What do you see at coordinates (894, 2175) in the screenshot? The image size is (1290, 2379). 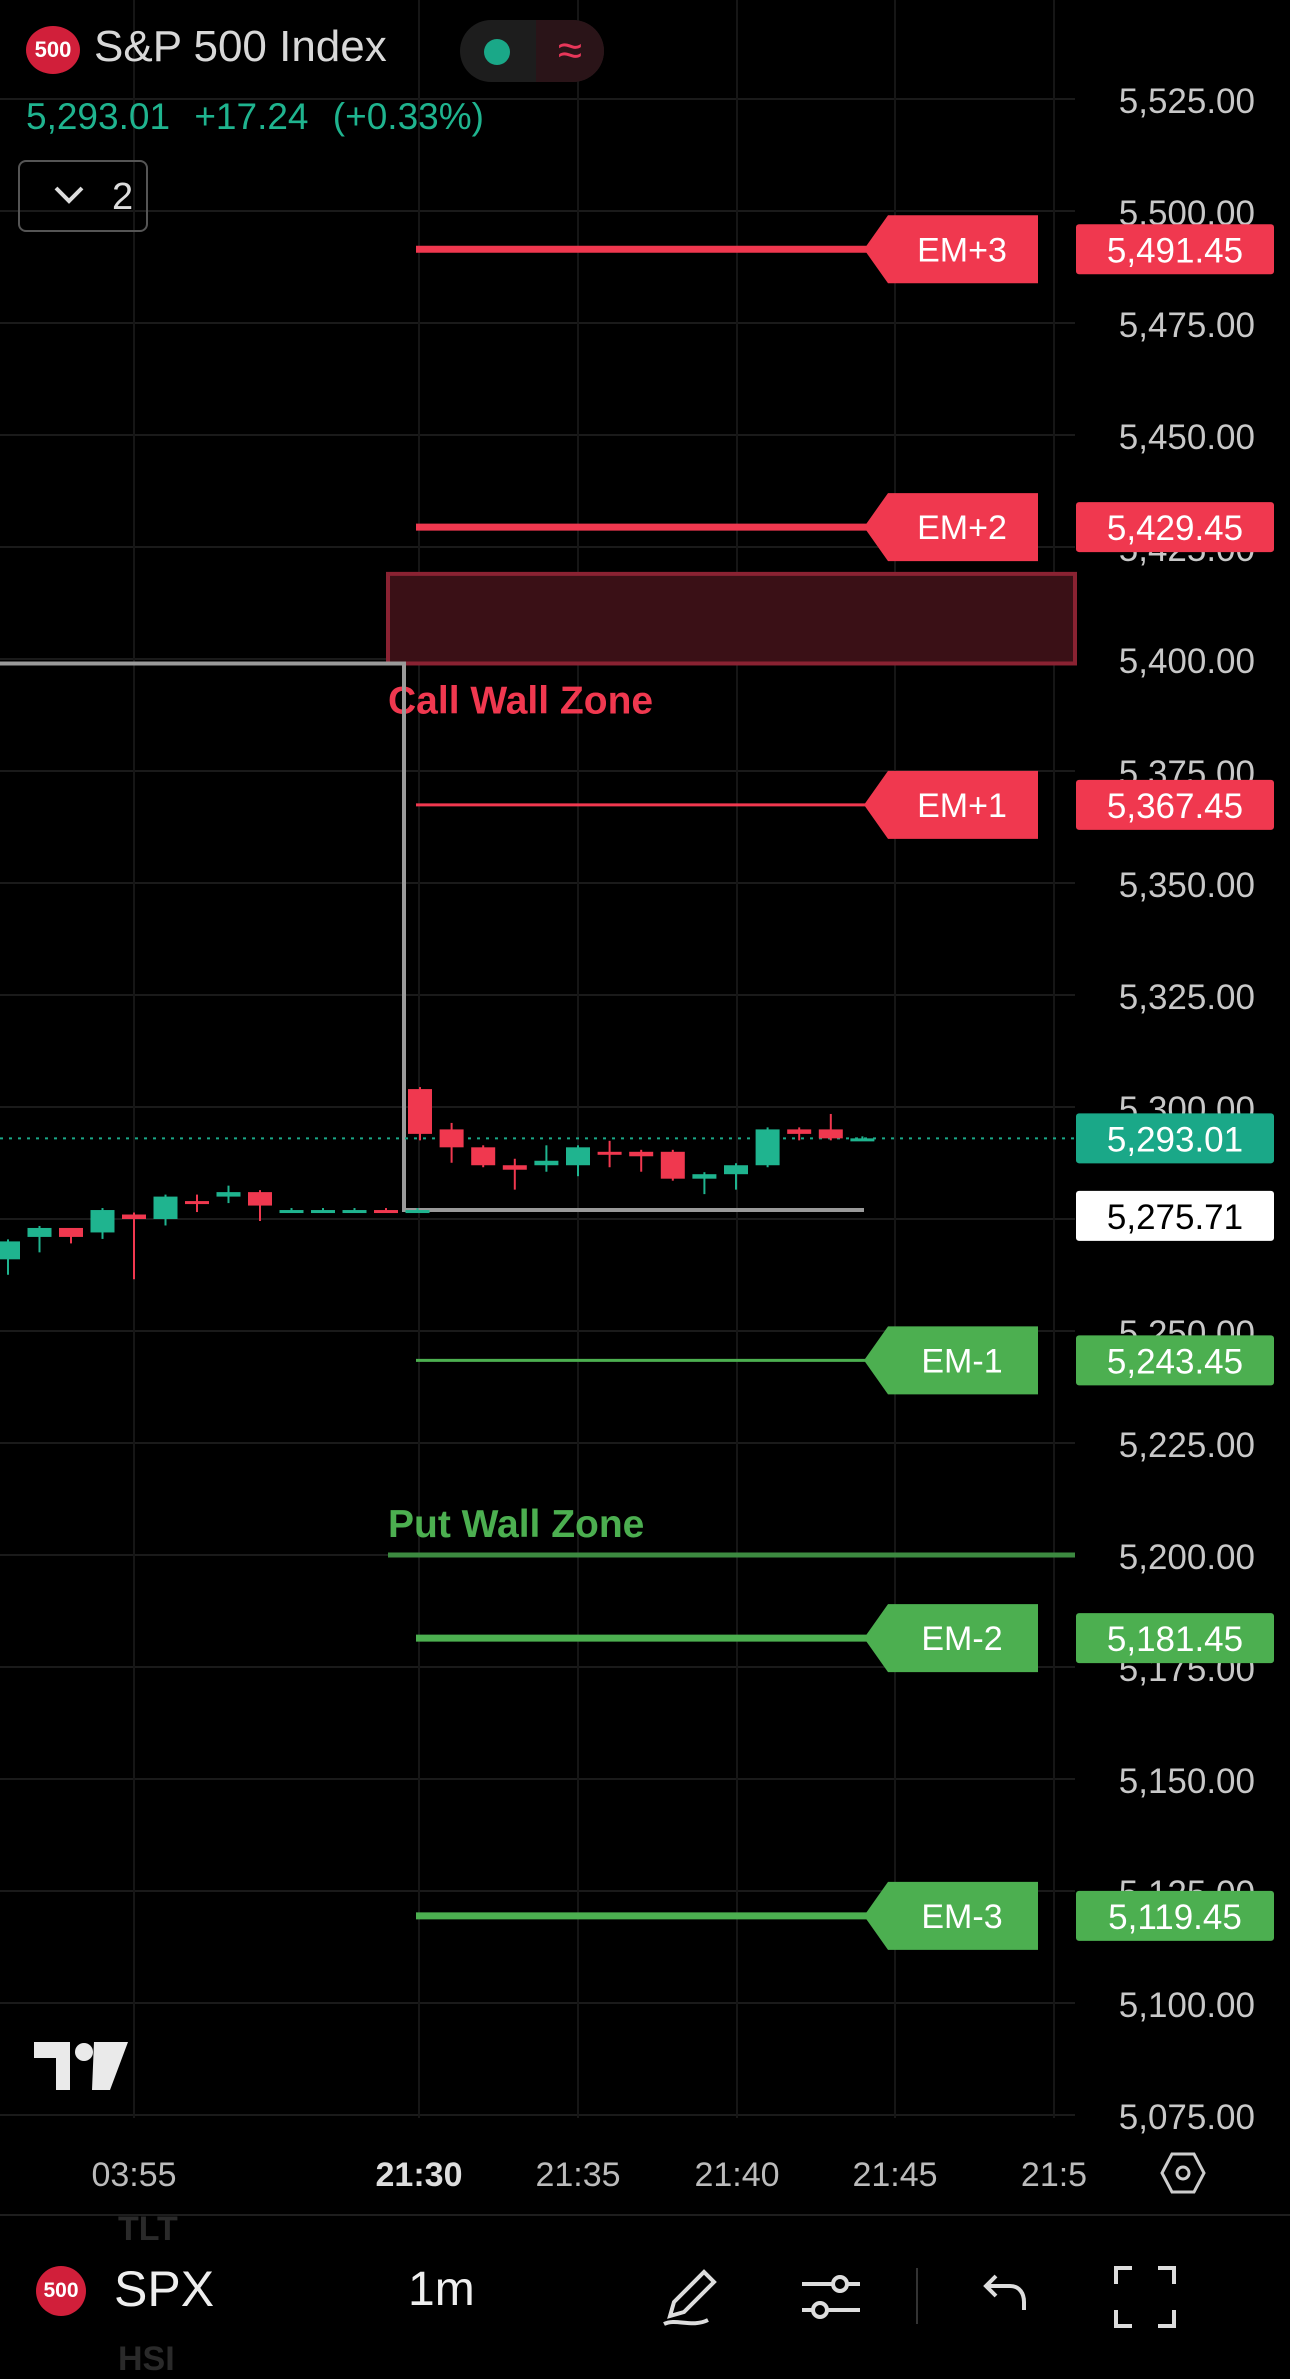 I see `time-tick-label: 21:45` at bounding box center [894, 2175].